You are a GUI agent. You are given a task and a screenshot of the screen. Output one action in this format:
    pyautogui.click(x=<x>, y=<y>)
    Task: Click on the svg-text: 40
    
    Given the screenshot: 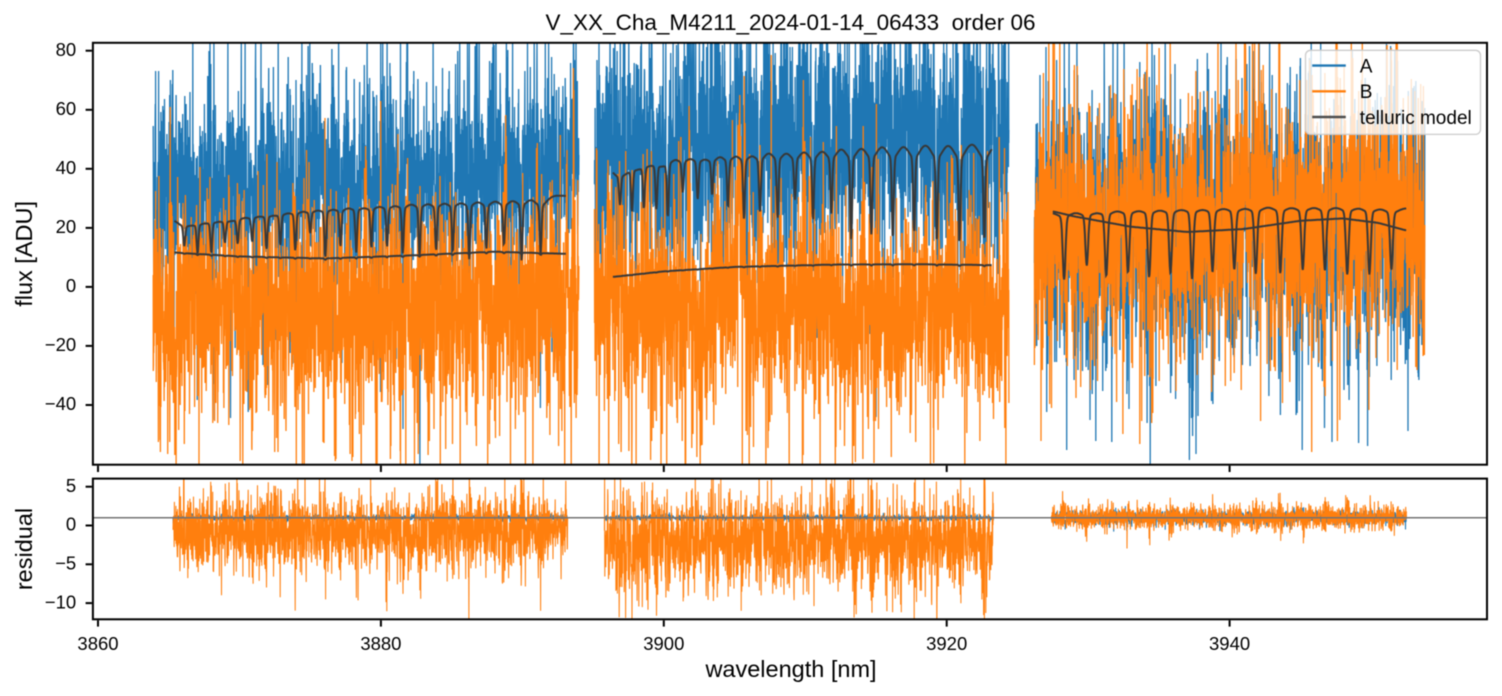 What is the action you would take?
    pyautogui.click(x=66, y=167)
    